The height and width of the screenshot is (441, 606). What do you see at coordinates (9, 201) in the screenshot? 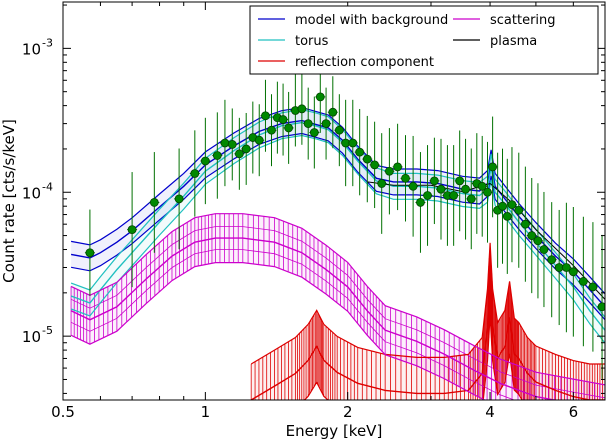
I see `y-axis-label: Count rate [cts/s/keV]` at bounding box center [9, 201].